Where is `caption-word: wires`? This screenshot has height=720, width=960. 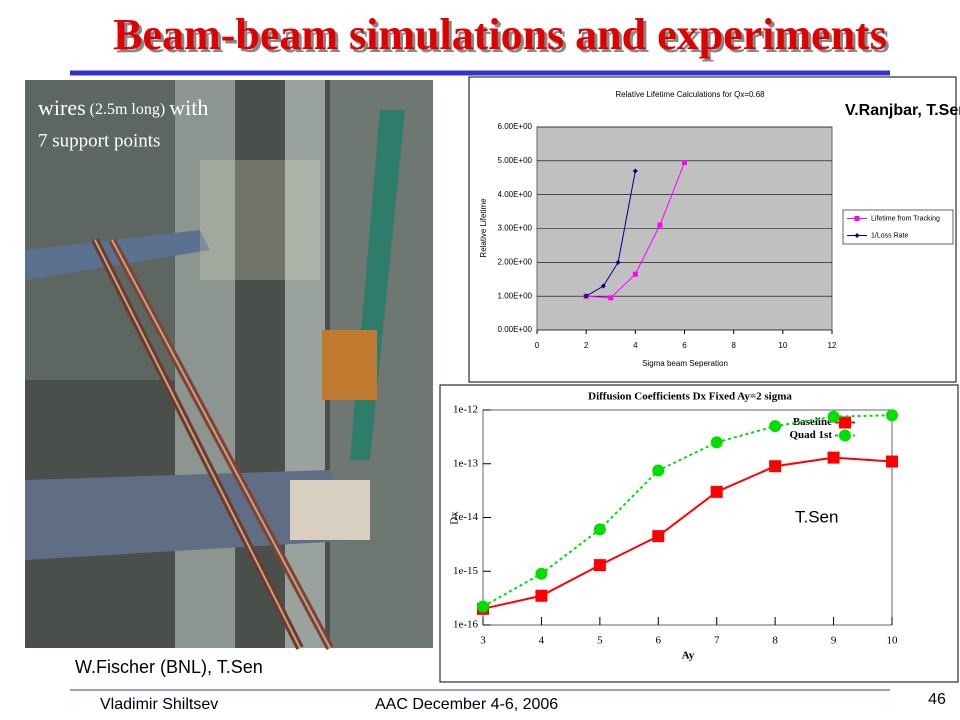
caption-word: wires is located at coordinates (62, 107).